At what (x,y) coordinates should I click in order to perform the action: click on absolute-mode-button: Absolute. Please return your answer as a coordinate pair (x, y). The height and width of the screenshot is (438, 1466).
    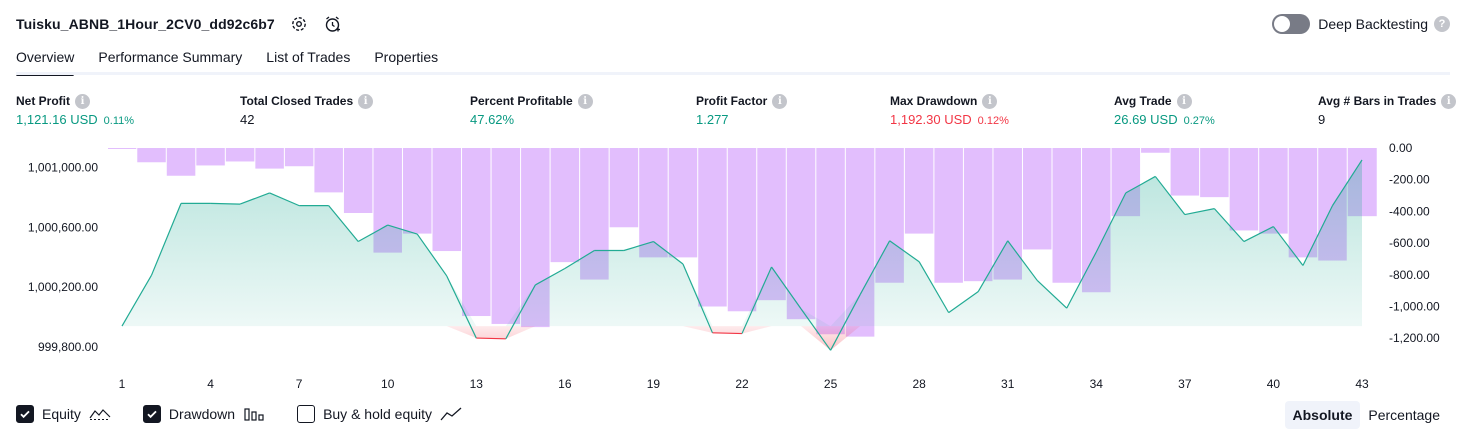
    Looking at the image, I should click on (1323, 415).